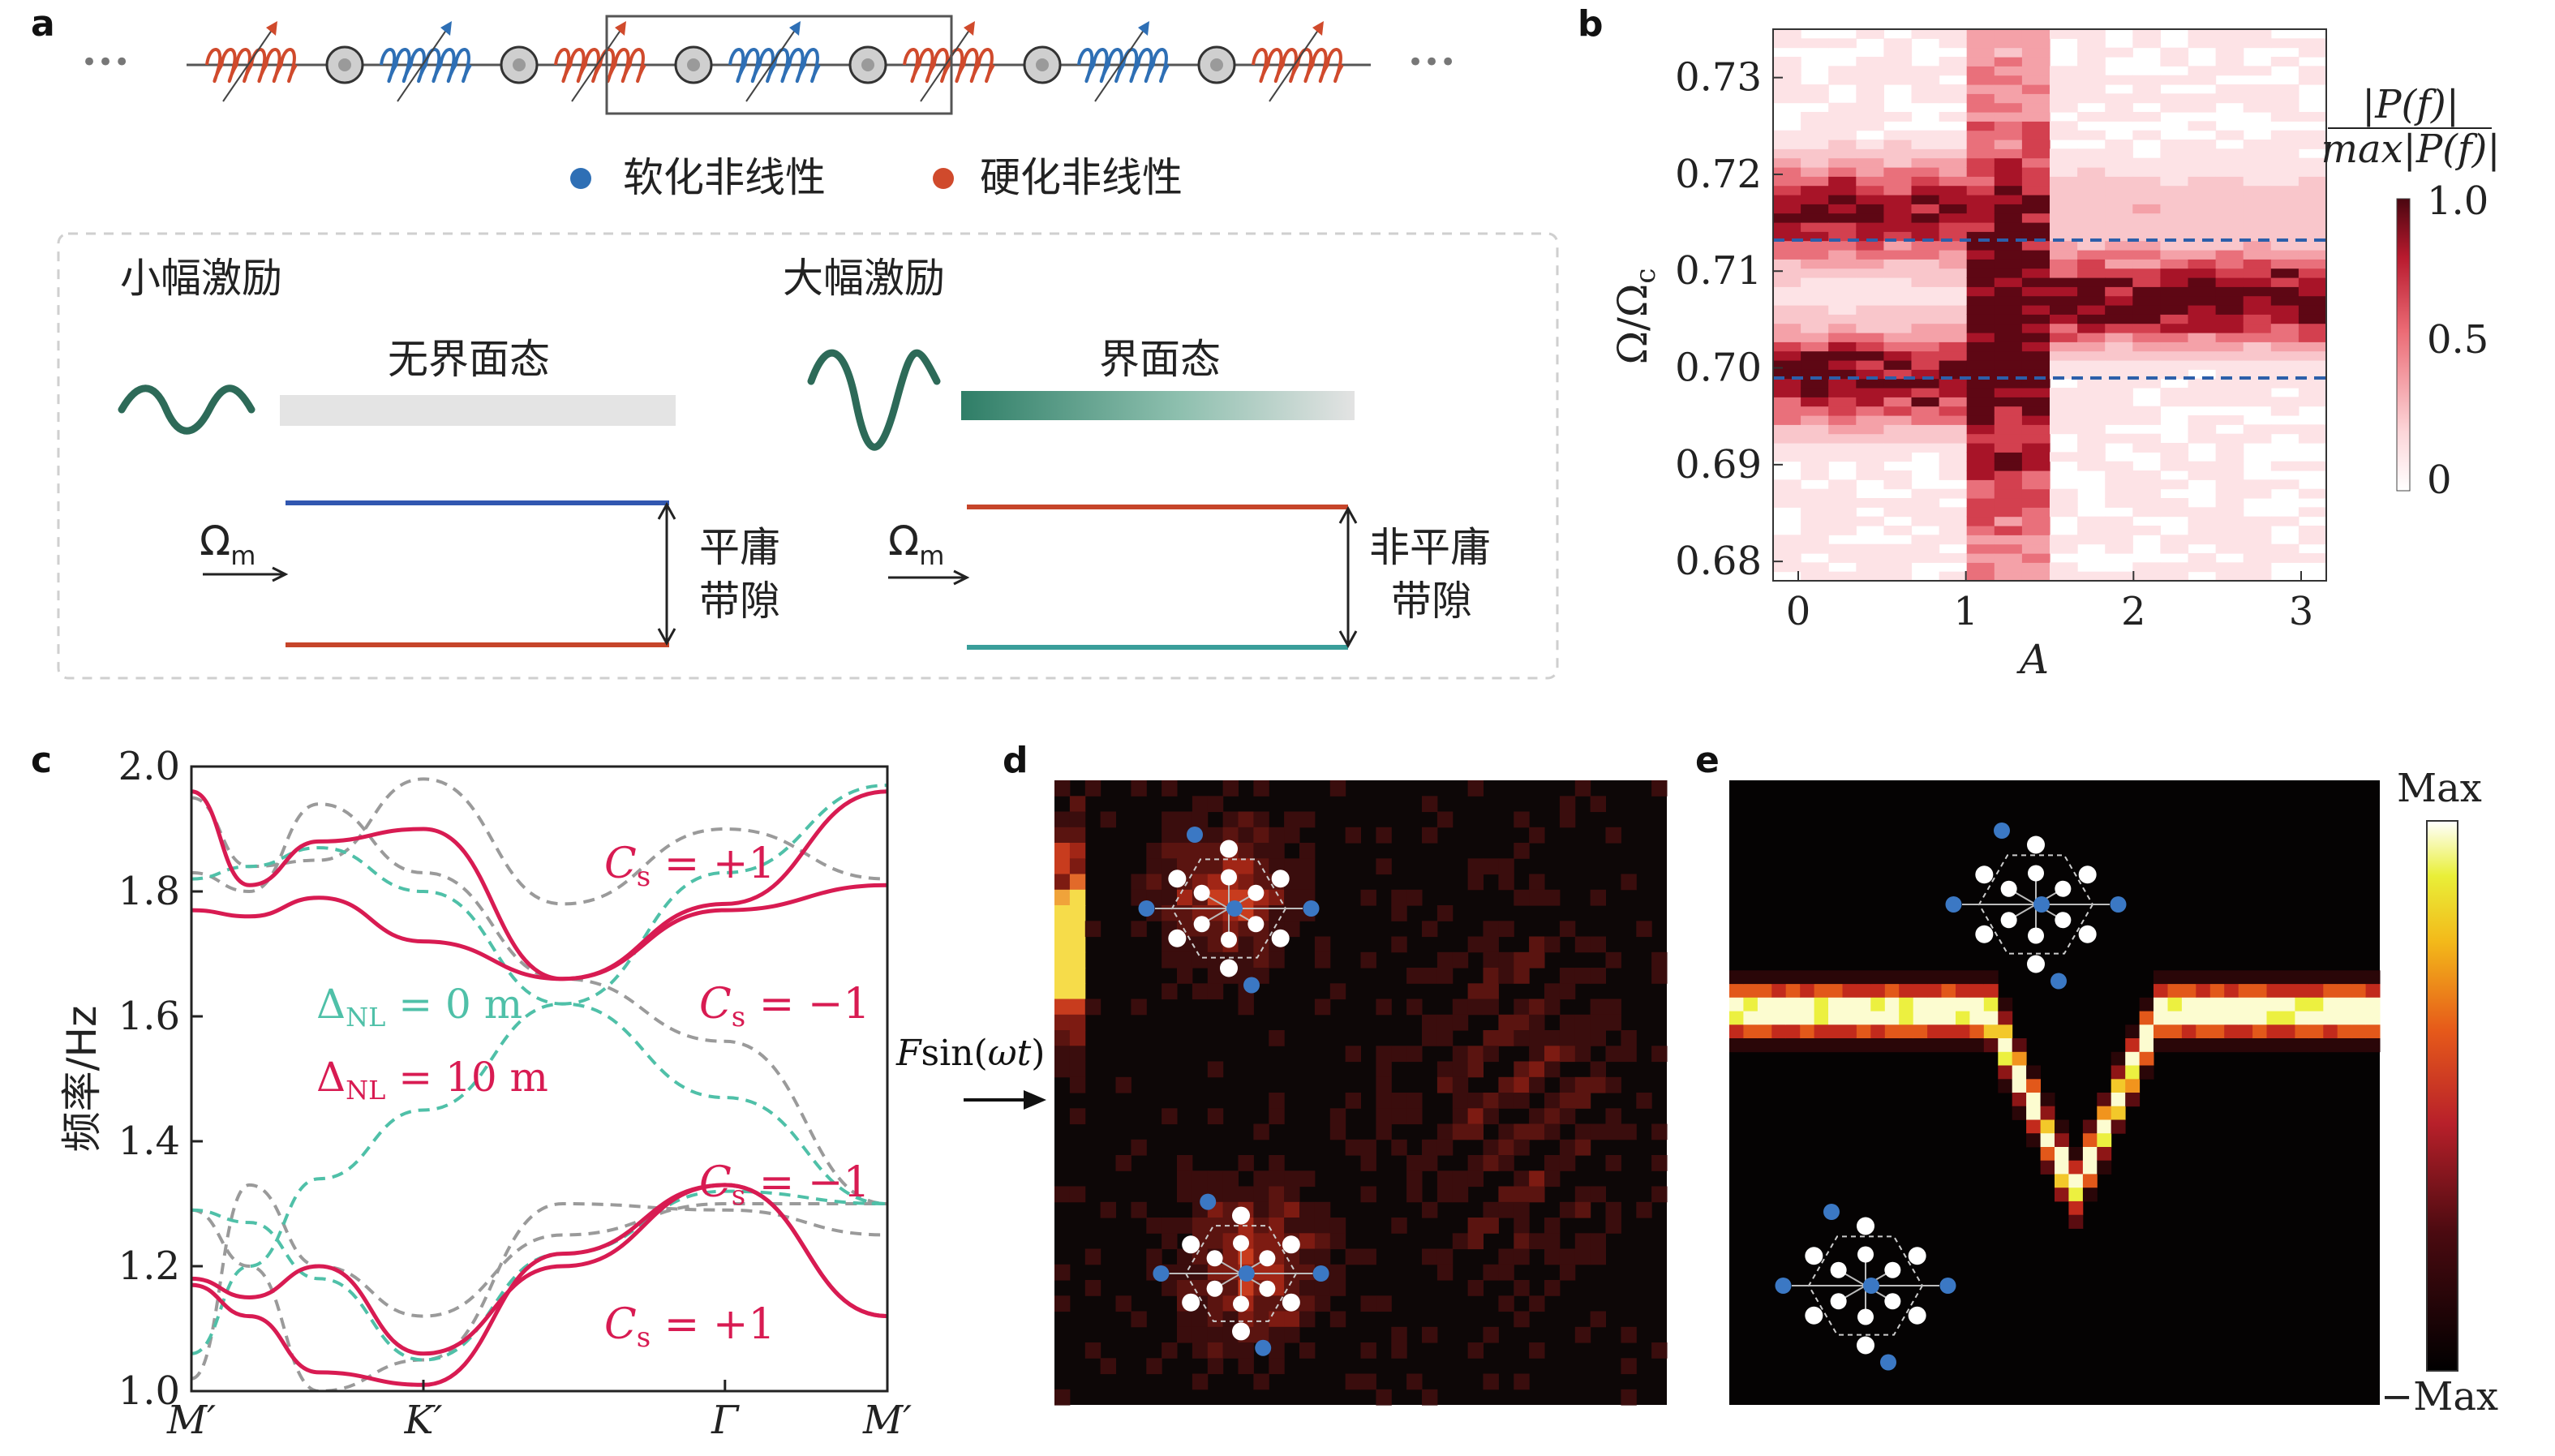 This screenshot has height=1456, width=2555. Describe the element at coordinates (1865, 1288) in the screenshot. I see `panel-e-lattice-bottom` at that location.